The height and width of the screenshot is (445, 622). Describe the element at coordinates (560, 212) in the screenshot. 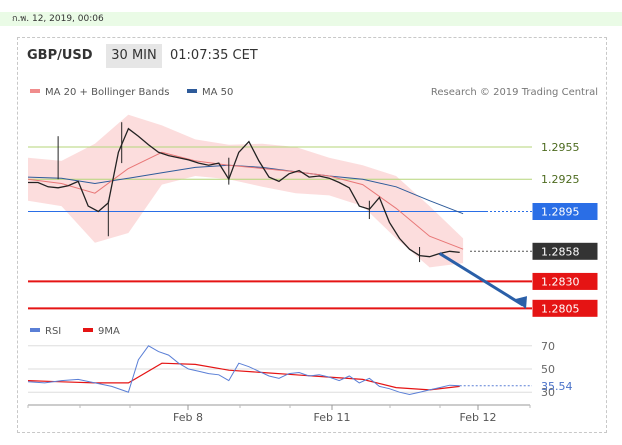

I see `level-label-1.2895: 1.2895` at that location.